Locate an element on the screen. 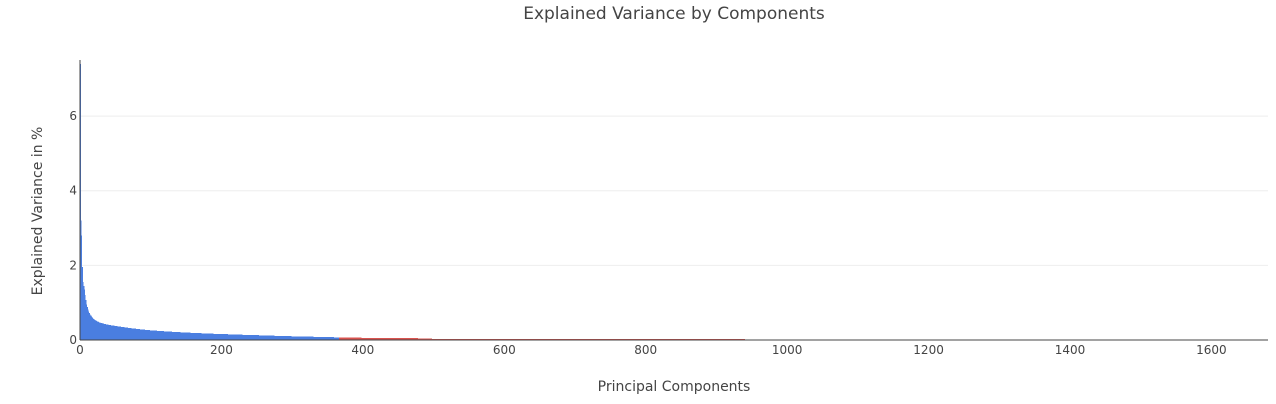 This screenshot has width=1276, height=404. x-tick-label: 600 is located at coordinates (504, 350).